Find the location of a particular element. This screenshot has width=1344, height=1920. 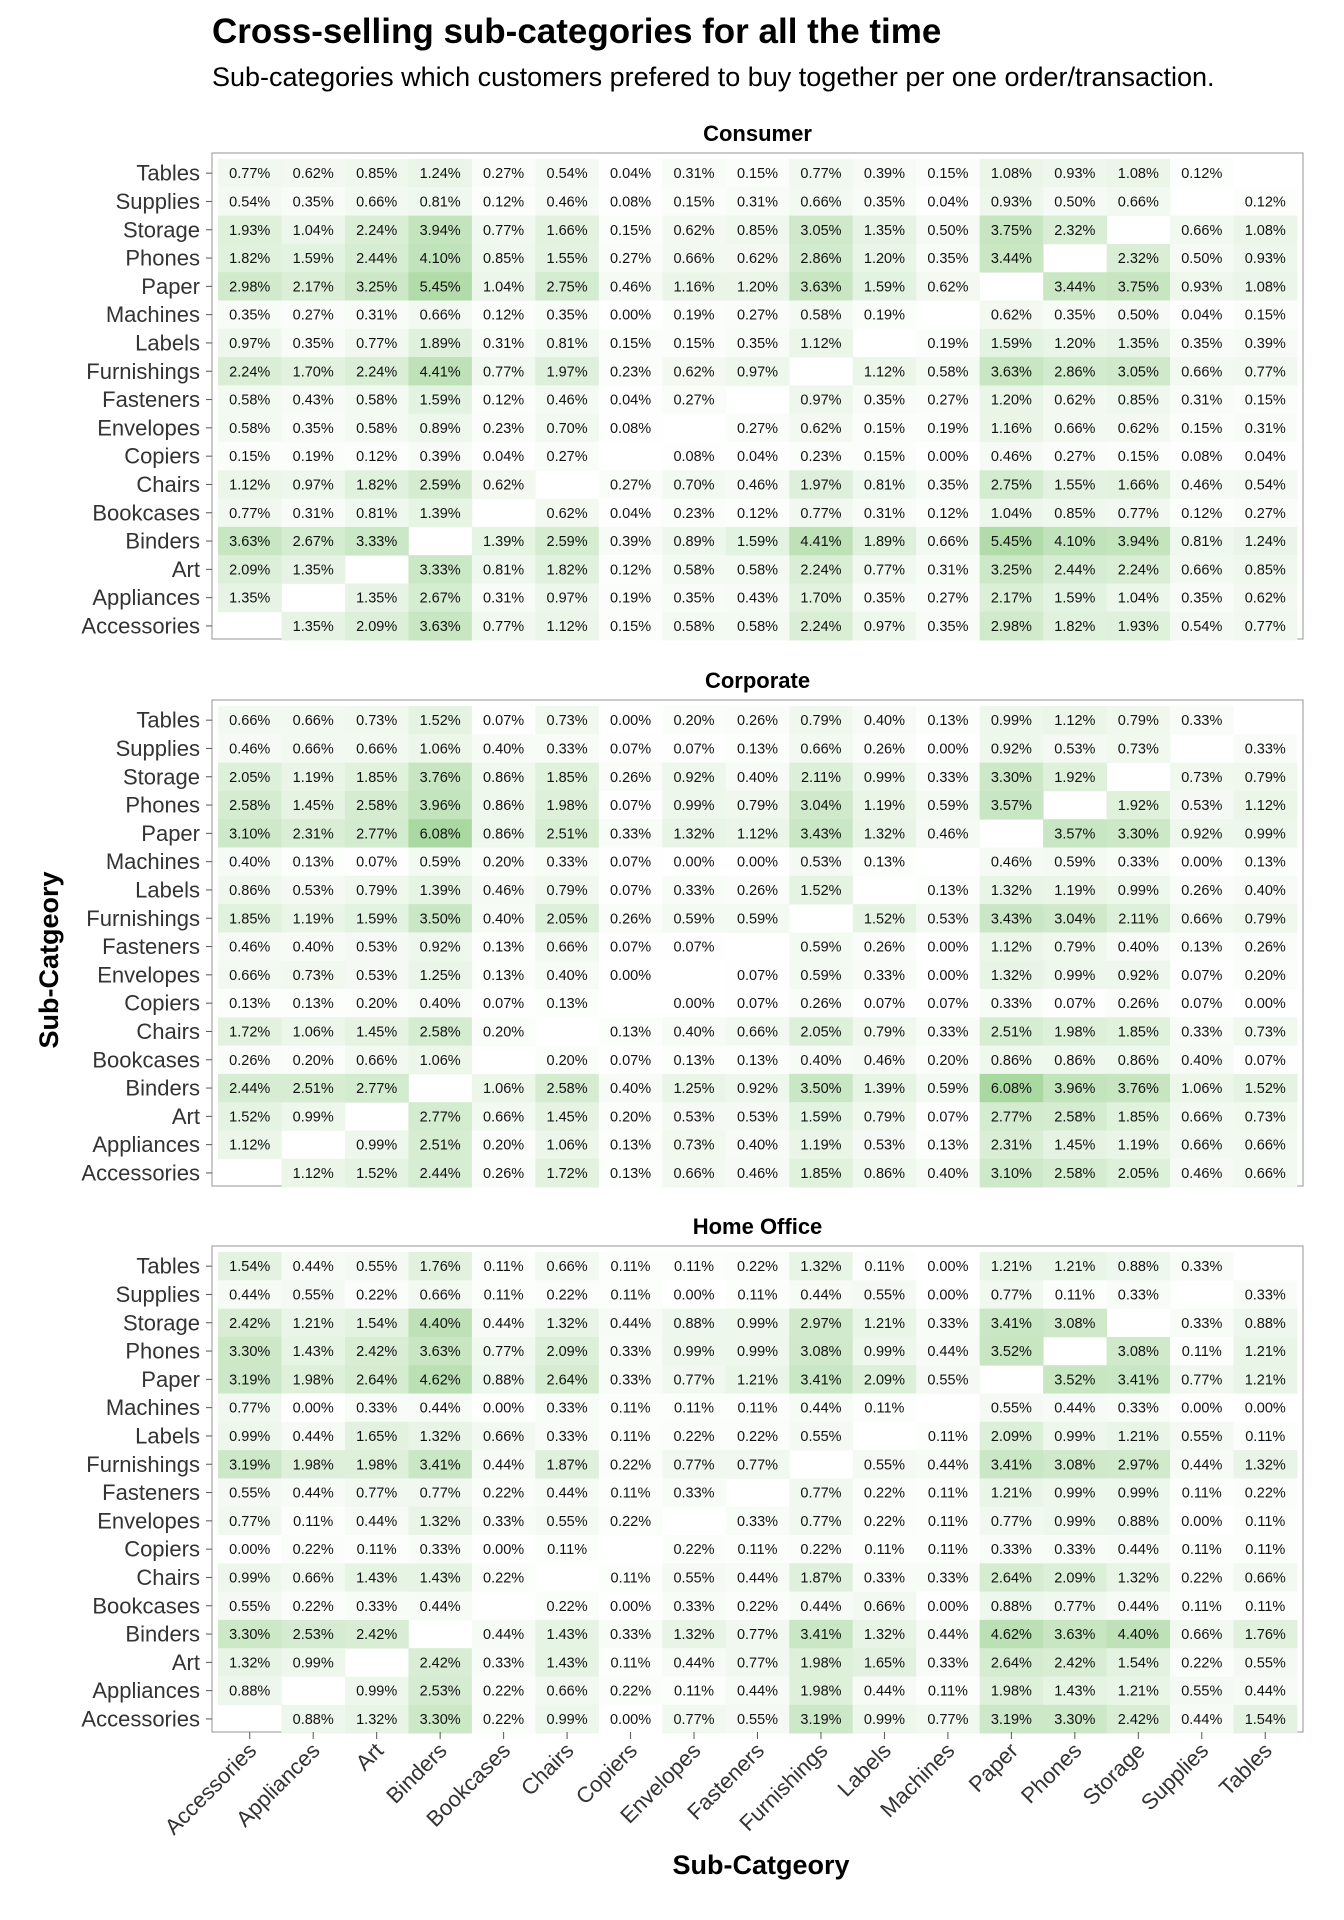

cell-value-label: 2.59% is located at coordinates (440, 485).